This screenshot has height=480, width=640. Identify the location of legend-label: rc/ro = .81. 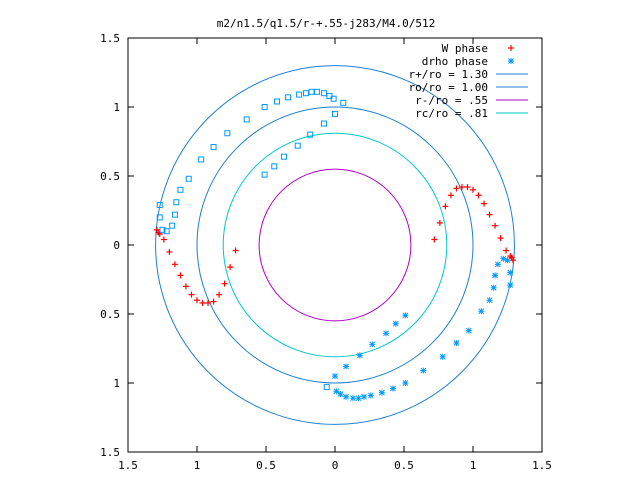
(451, 113).